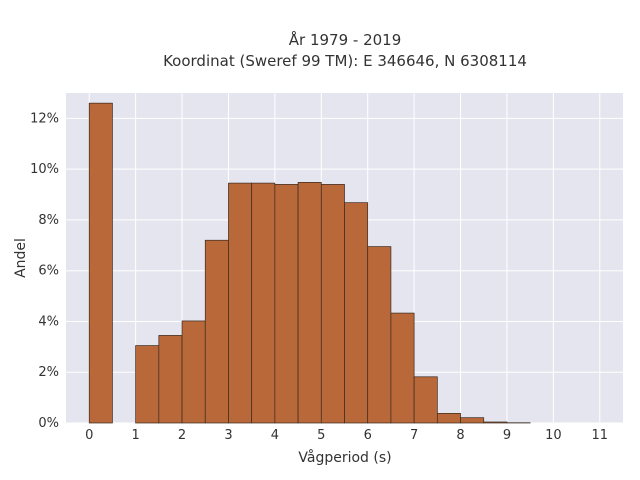 The image size is (640, 480). Describe the element at coordinates (48, 372) in the screenshot. I see `y-tick-label: 2%` at that location.